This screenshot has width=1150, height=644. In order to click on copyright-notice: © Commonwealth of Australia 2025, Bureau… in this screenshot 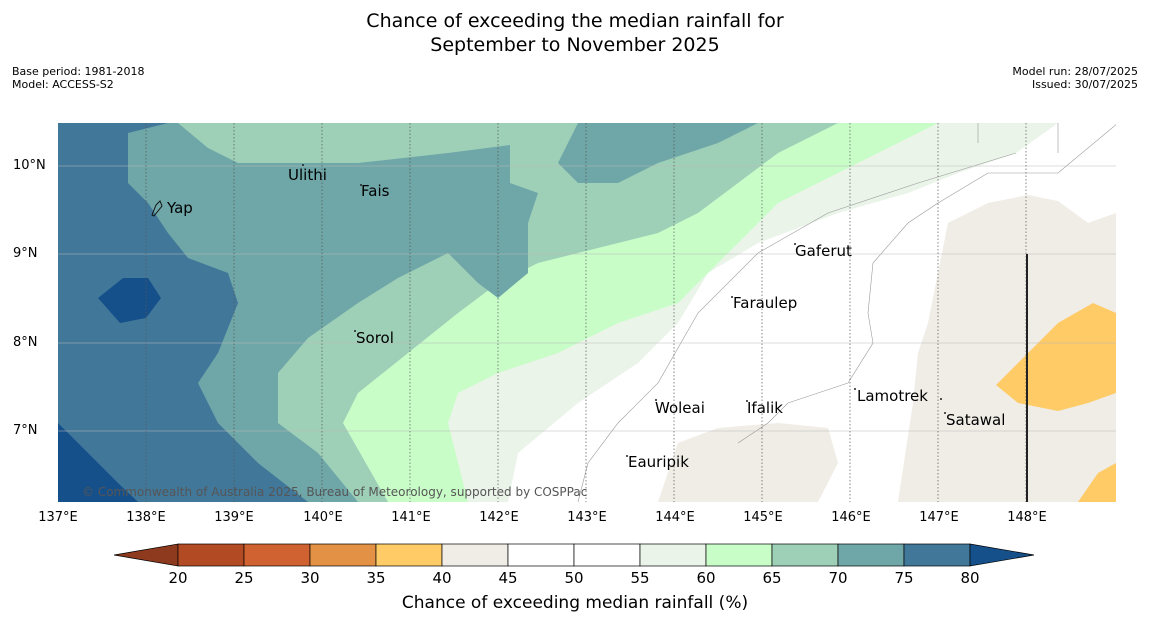, I will do `click(335, 492)`.